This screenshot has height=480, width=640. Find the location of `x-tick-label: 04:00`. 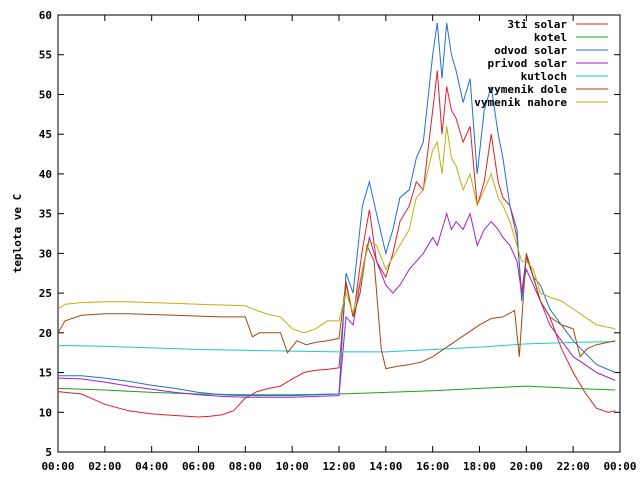

x-tick-label: 04:00 is located at coordinates (151, 466).